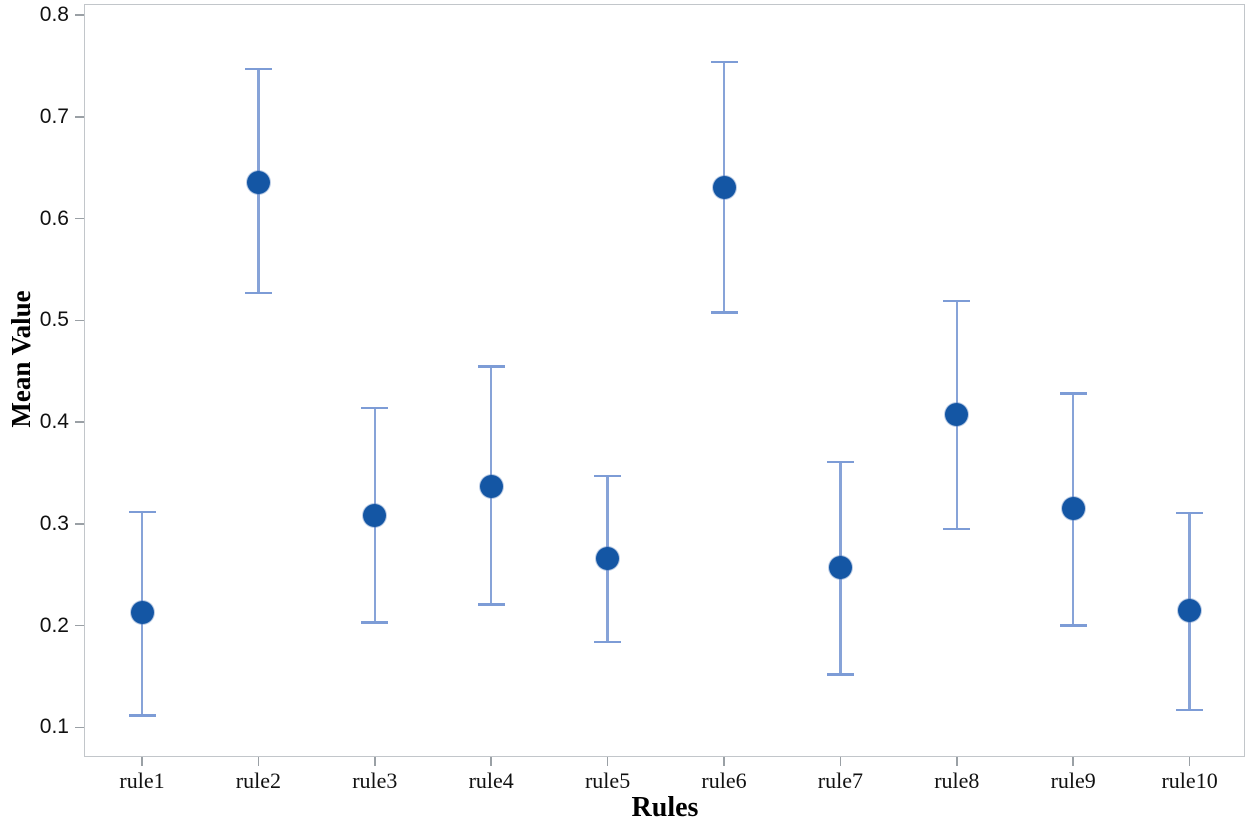  What do you see at coordinates (491, 780) in the screenshot?
I see `x-tick-label: rule4` at bounding box center [491, 780].